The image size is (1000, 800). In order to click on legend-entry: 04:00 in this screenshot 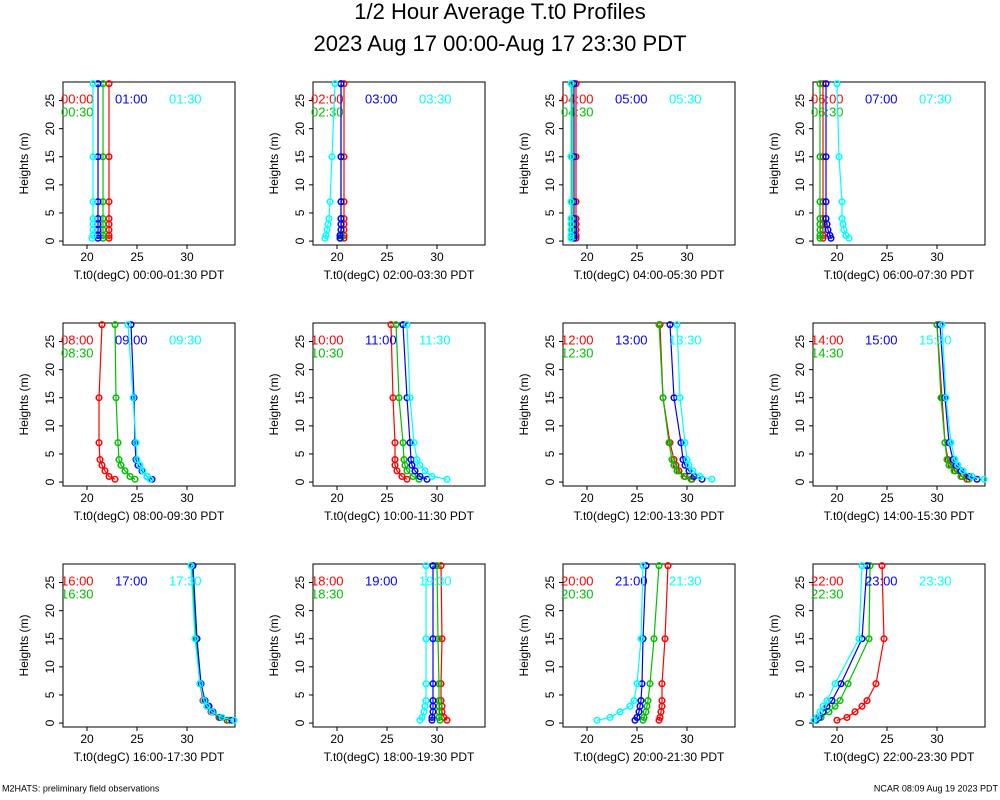, I will do `click(577, 98)`.